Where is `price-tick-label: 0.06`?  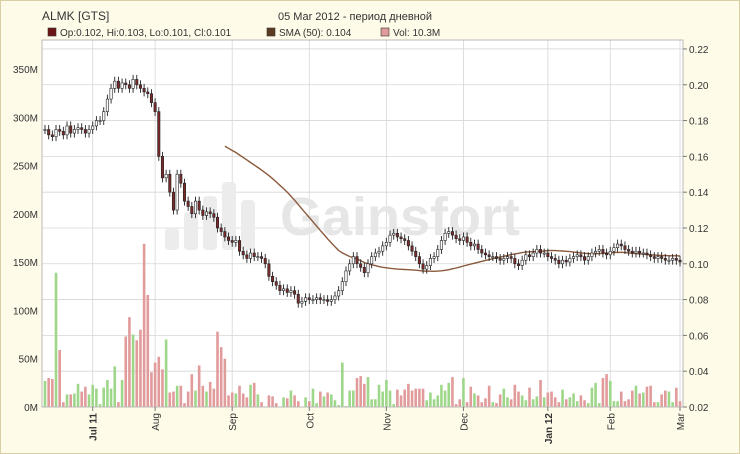
price-tick-label: 0.06 is located at coordinates (699, 336).